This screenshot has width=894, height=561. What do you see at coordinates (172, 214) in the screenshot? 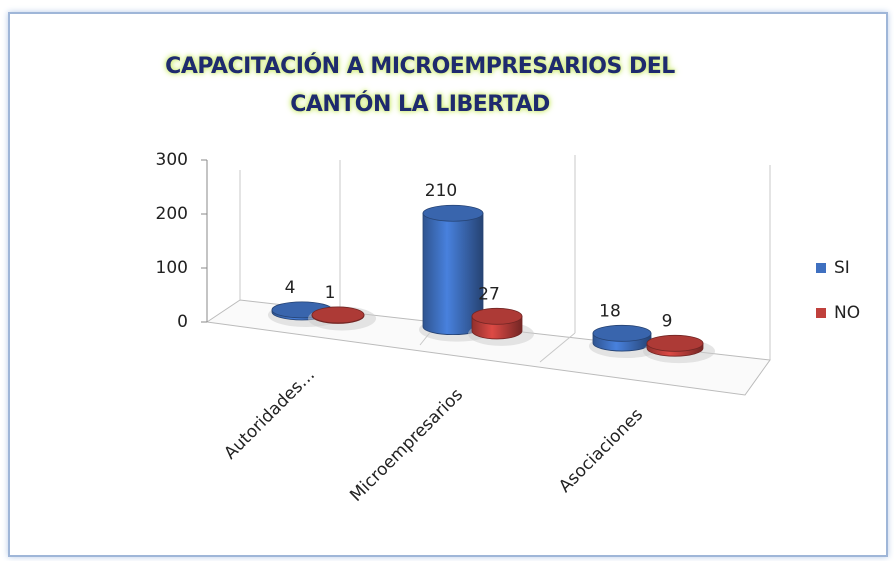
I see `y-tick-label: 200` at bounding box center [172, 214].